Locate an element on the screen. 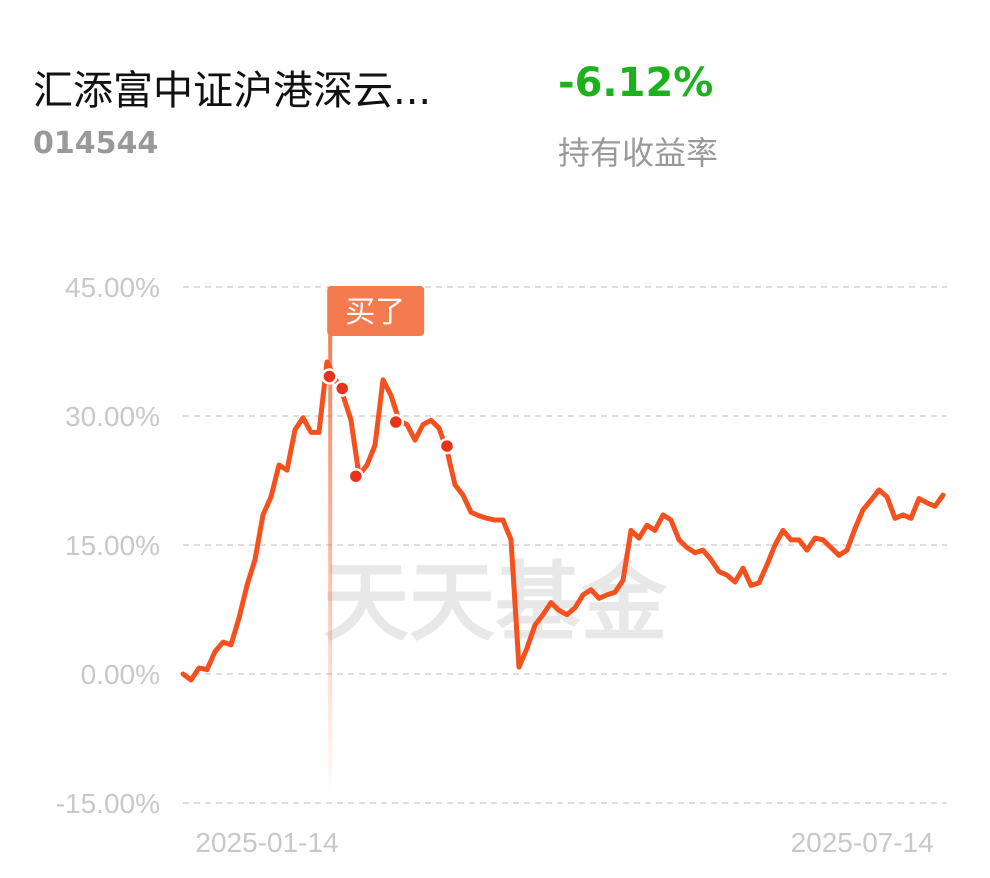 The image size is (990, 878). annotation-line is located at coordinates (330, 559).